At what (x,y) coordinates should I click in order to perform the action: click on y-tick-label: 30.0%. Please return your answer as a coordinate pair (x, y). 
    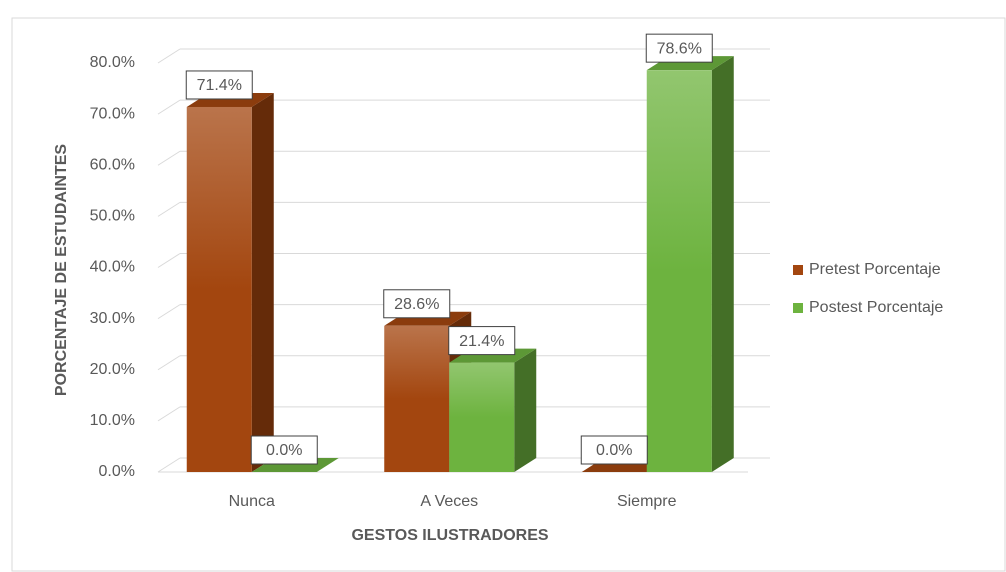
    Looking at the image, I should click on (112, 318).